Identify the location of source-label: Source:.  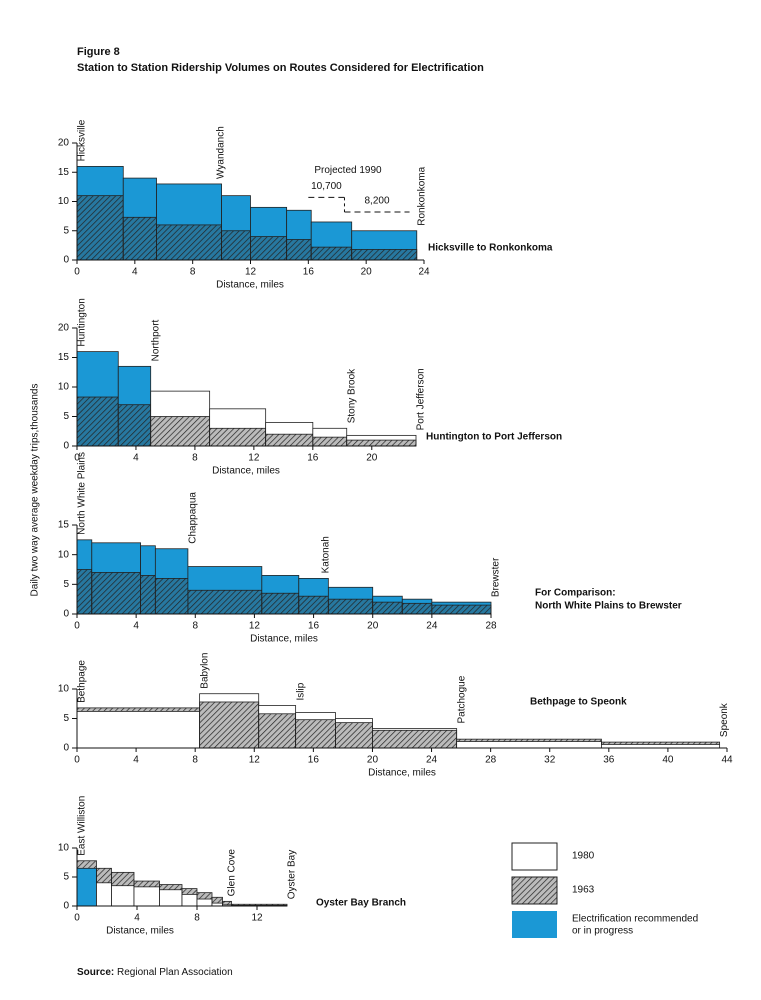
(95, 972).